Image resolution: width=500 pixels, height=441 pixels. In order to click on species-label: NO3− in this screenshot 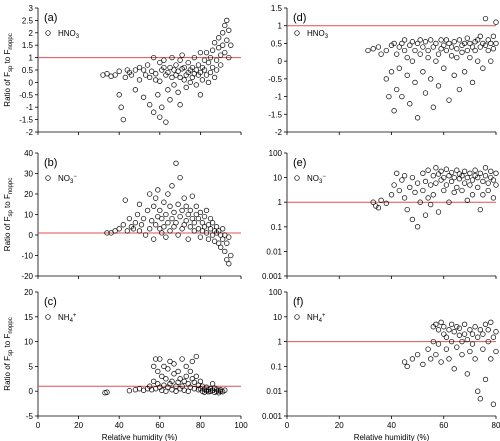, I will do `click(316, 179)`.